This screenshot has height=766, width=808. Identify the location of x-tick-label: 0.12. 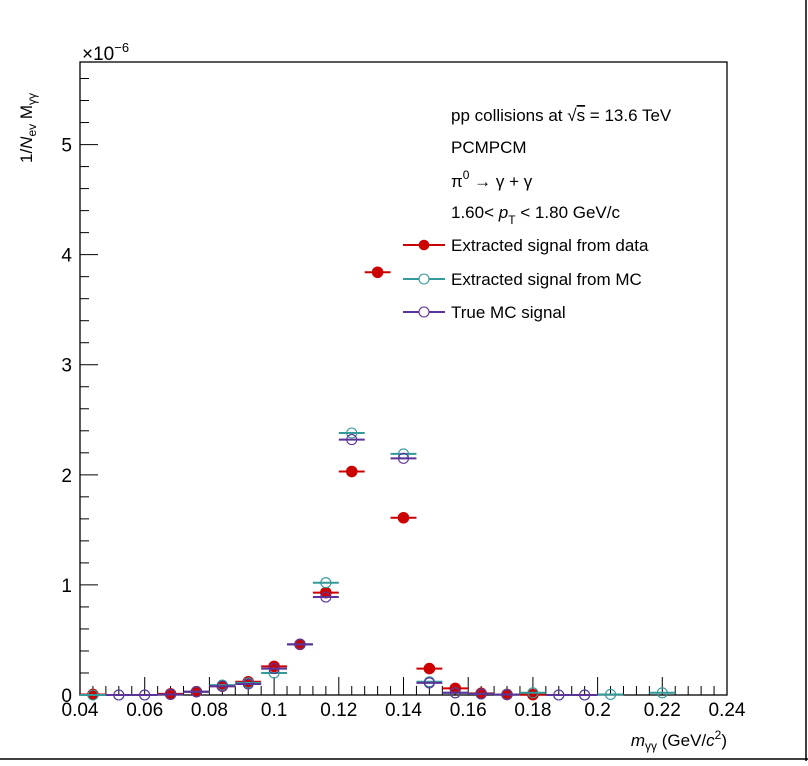
(338, 710).